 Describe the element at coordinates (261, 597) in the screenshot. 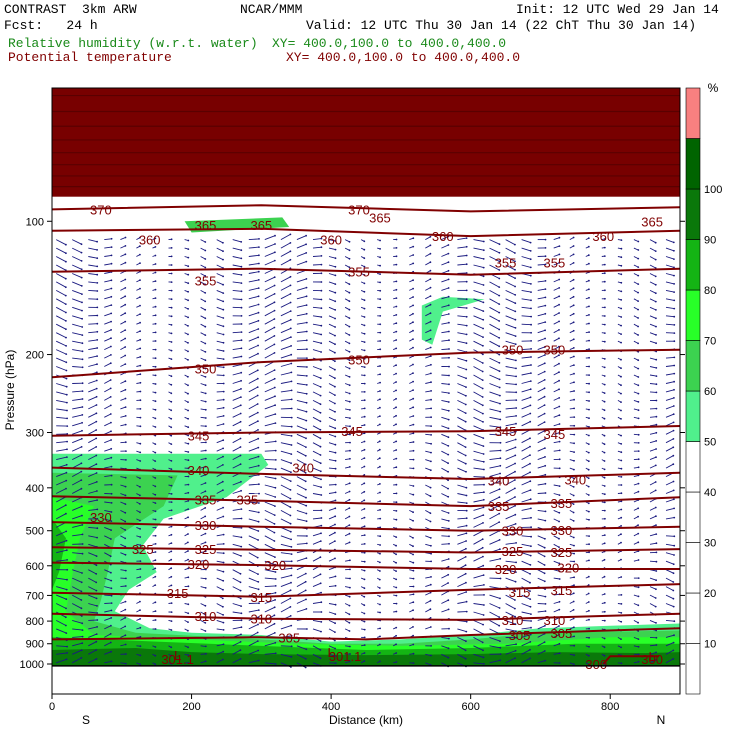

I see `theta-label: 315` at that location.